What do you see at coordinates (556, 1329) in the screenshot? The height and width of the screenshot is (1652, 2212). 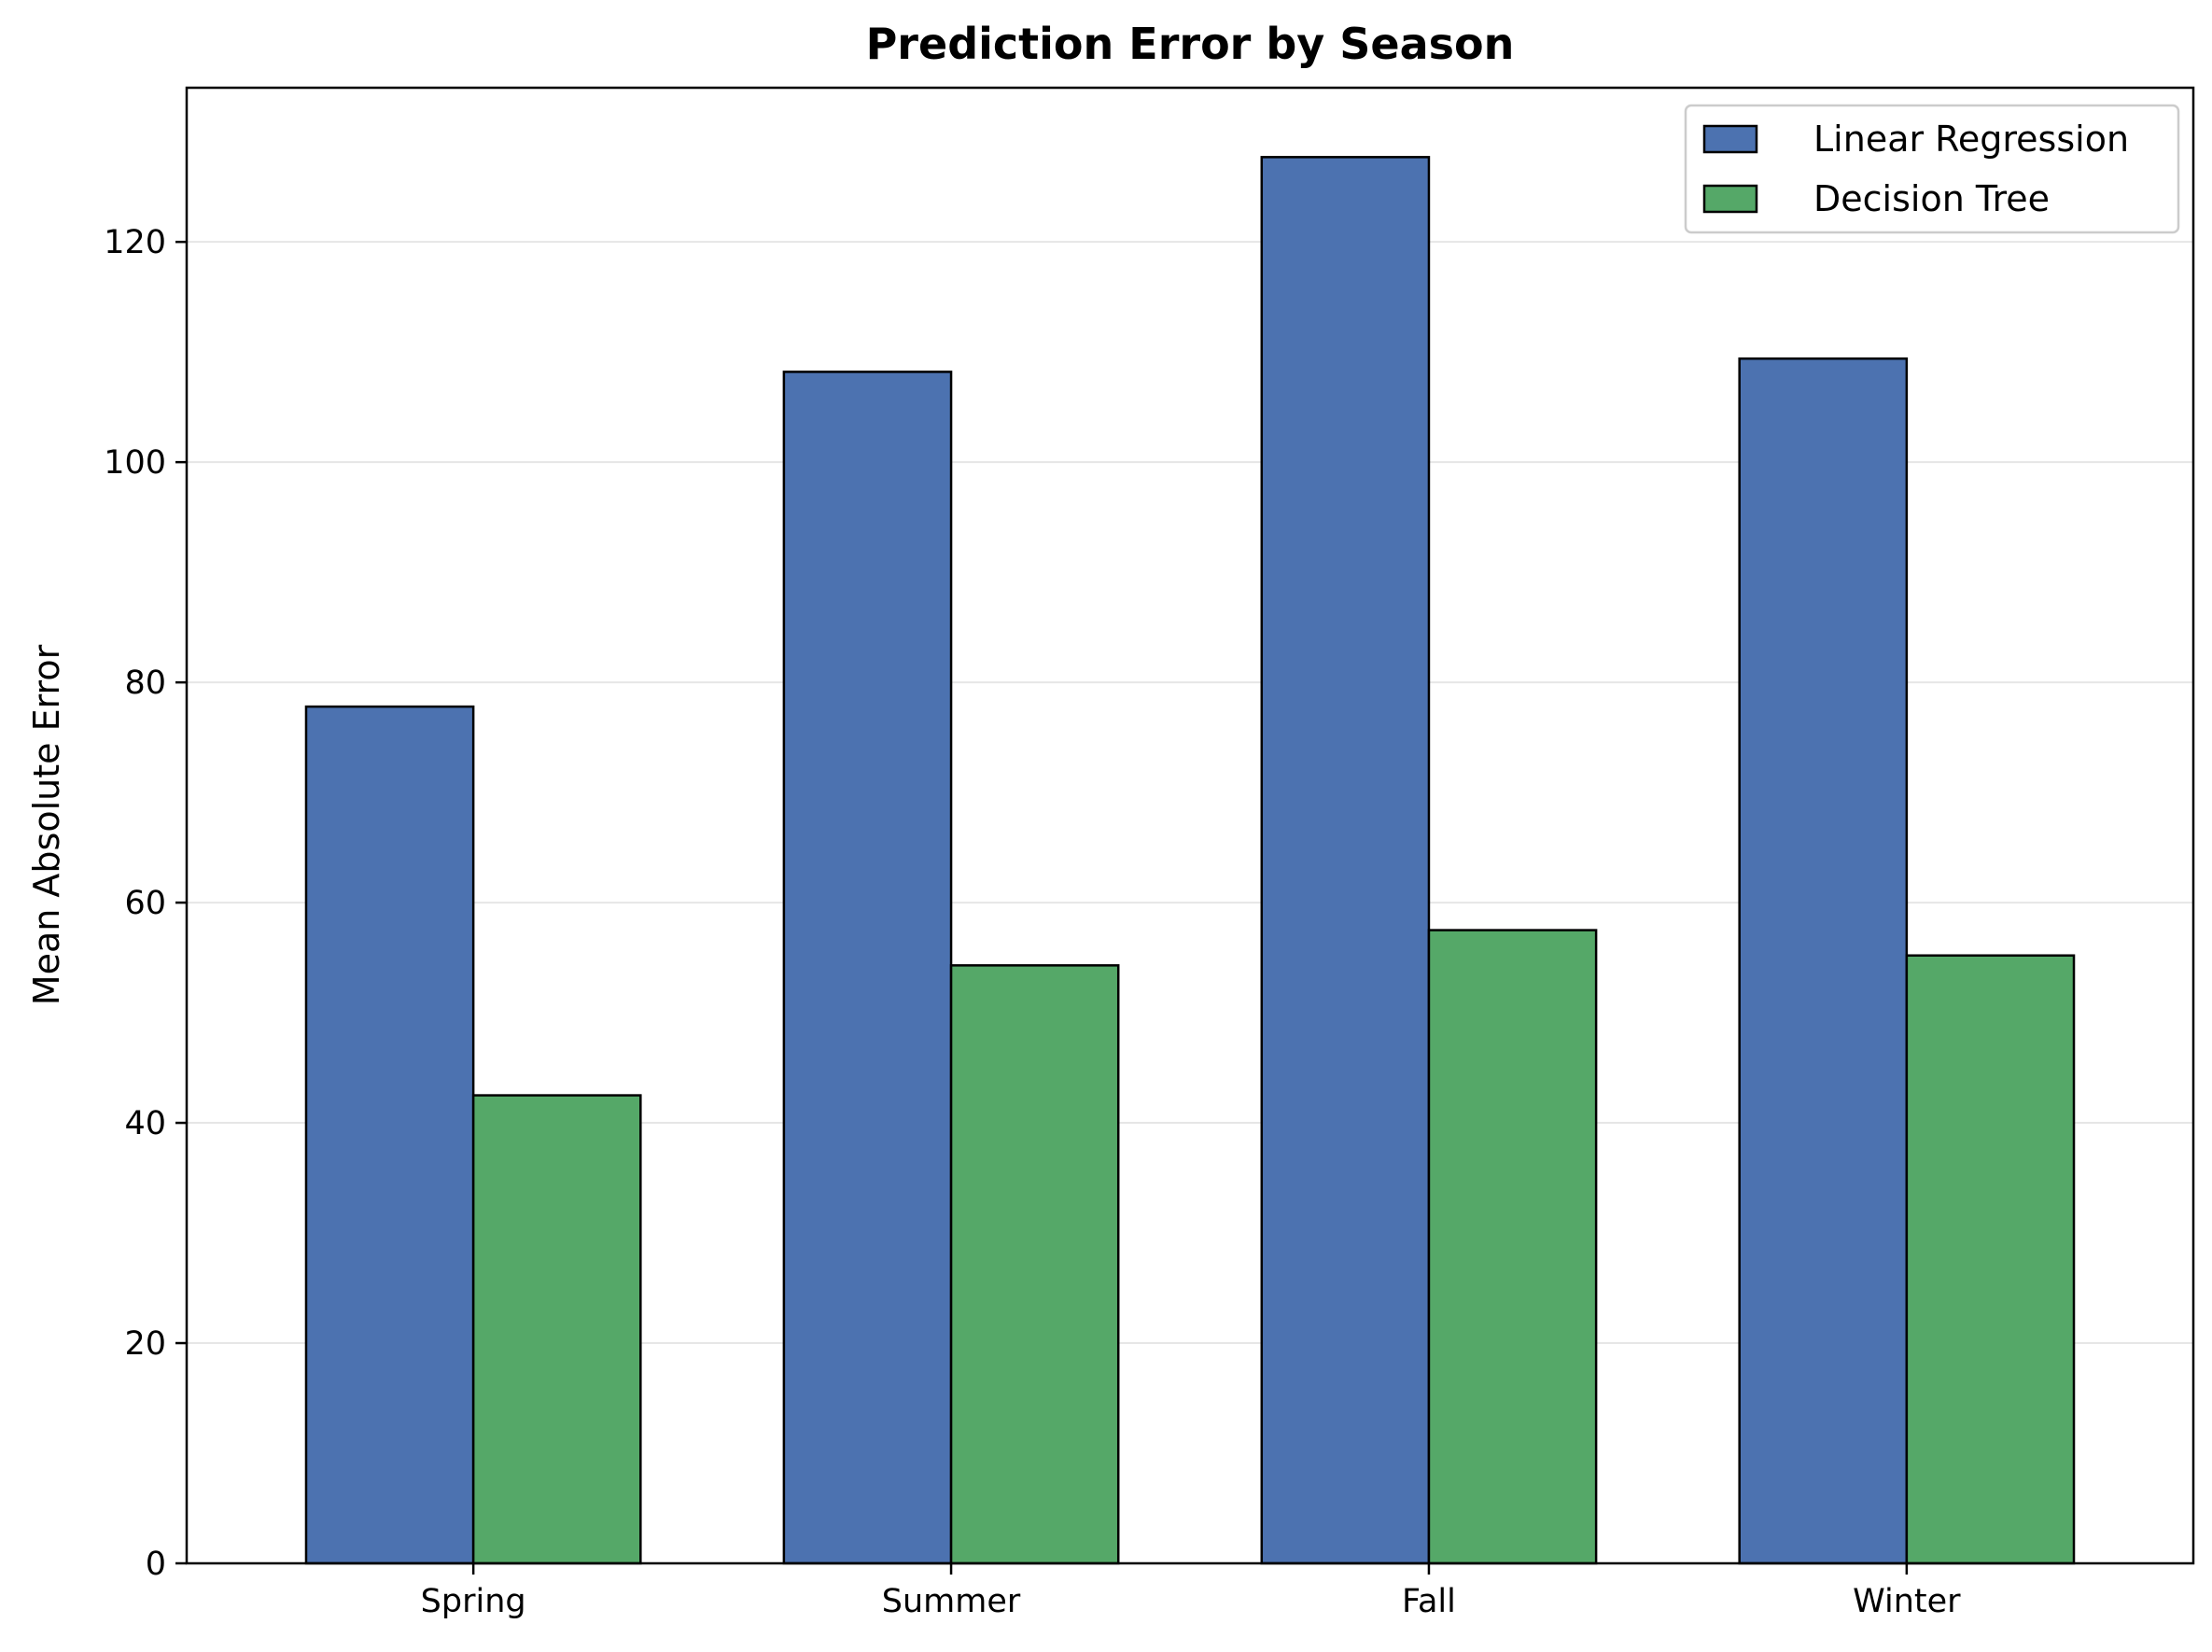 I see `bar-decision-tree-spring` at bounding box center [556, 1329].